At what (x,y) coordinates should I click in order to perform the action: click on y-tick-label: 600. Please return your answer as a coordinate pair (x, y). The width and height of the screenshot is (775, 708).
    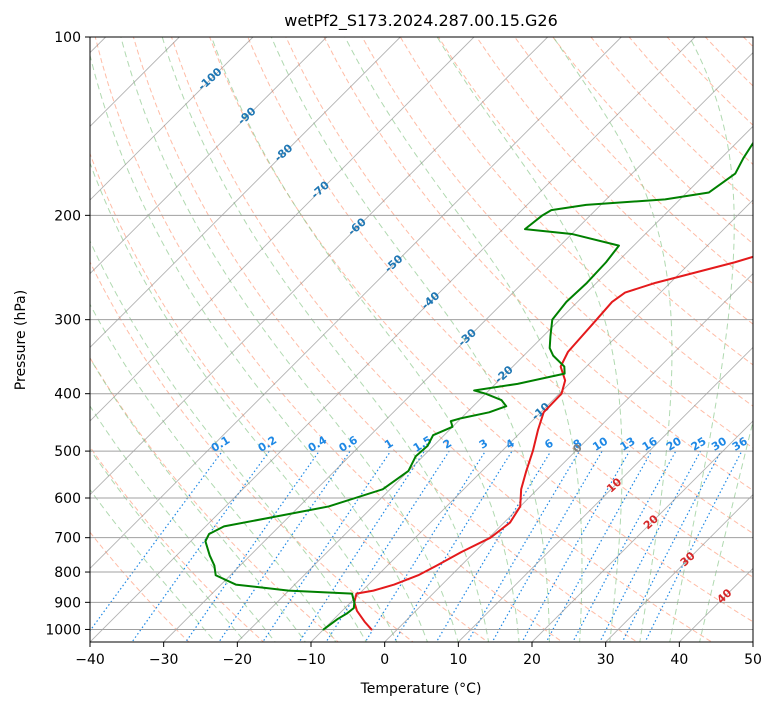
    Looking at the image, I should click on (67, 499).